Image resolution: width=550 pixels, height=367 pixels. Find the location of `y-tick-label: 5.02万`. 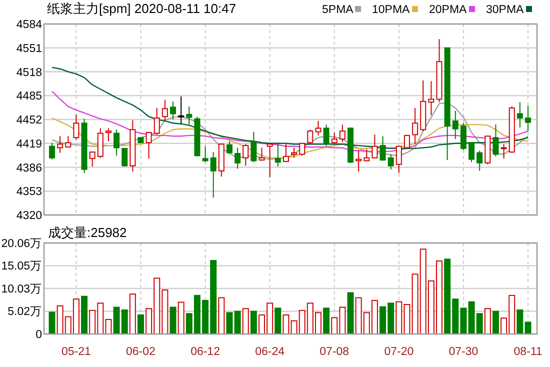

y-tick-label: 5.02万 is located at coordinates (25, 311).